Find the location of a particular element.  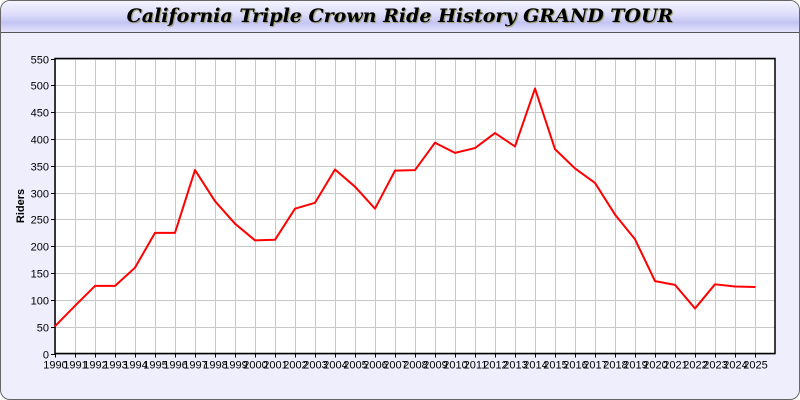

x-tick-label: 2022 is located at coordinates (695, 366).